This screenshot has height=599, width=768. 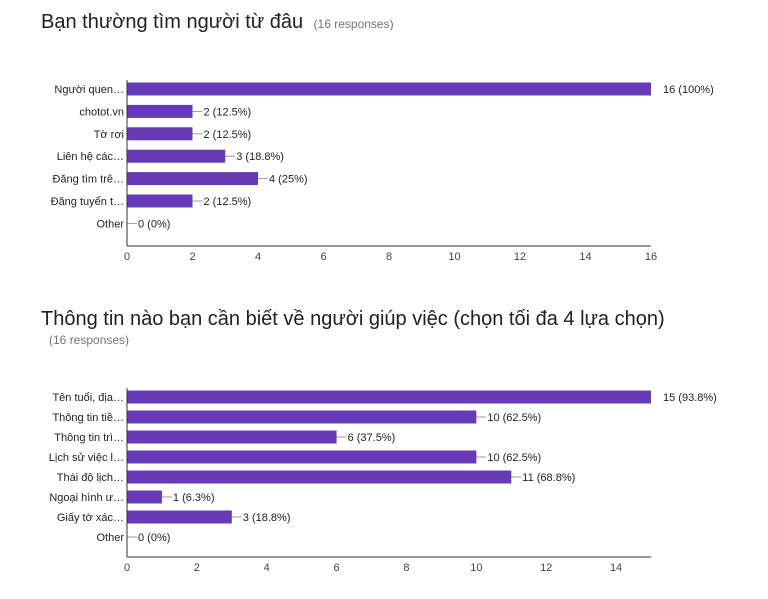 I want to click on category-label: Tờ rơi, so click(x=109, y=135).